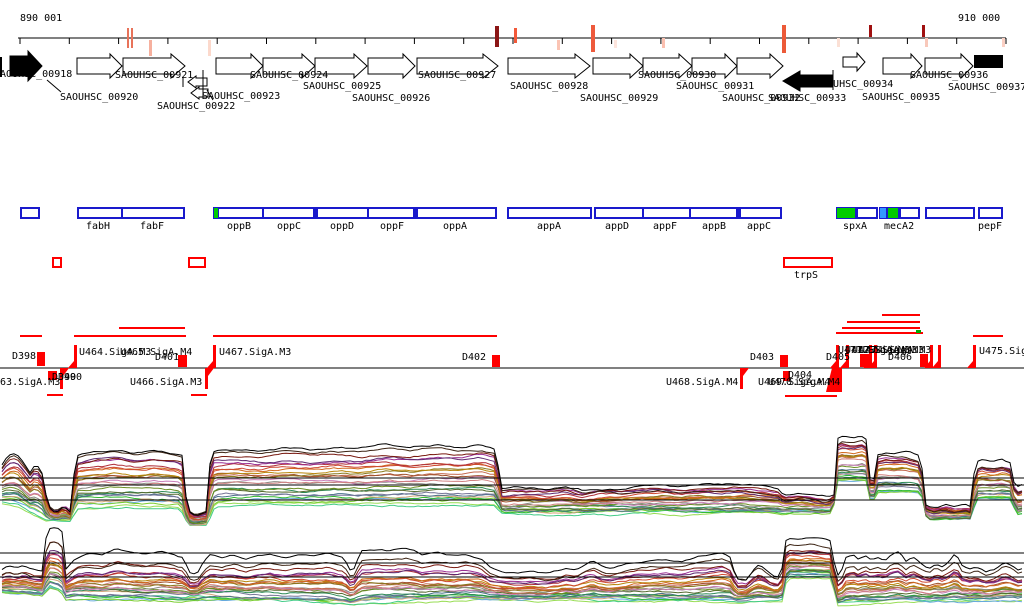 This screenshot has width=1024, height=611. Describe the element at coordinates (794, 382) in the screenshot. I see `signal-label: U469.SigA.M4` at that location.